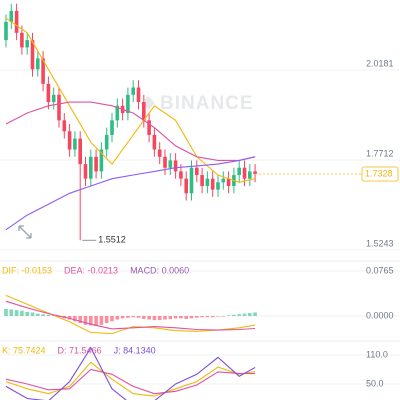 Image resolution: width=400 pixels, height=400 pixels. Describe the element at coordinates (380, 63) in the screenshot. I see `y-tick-label: 2.0181` at that location.